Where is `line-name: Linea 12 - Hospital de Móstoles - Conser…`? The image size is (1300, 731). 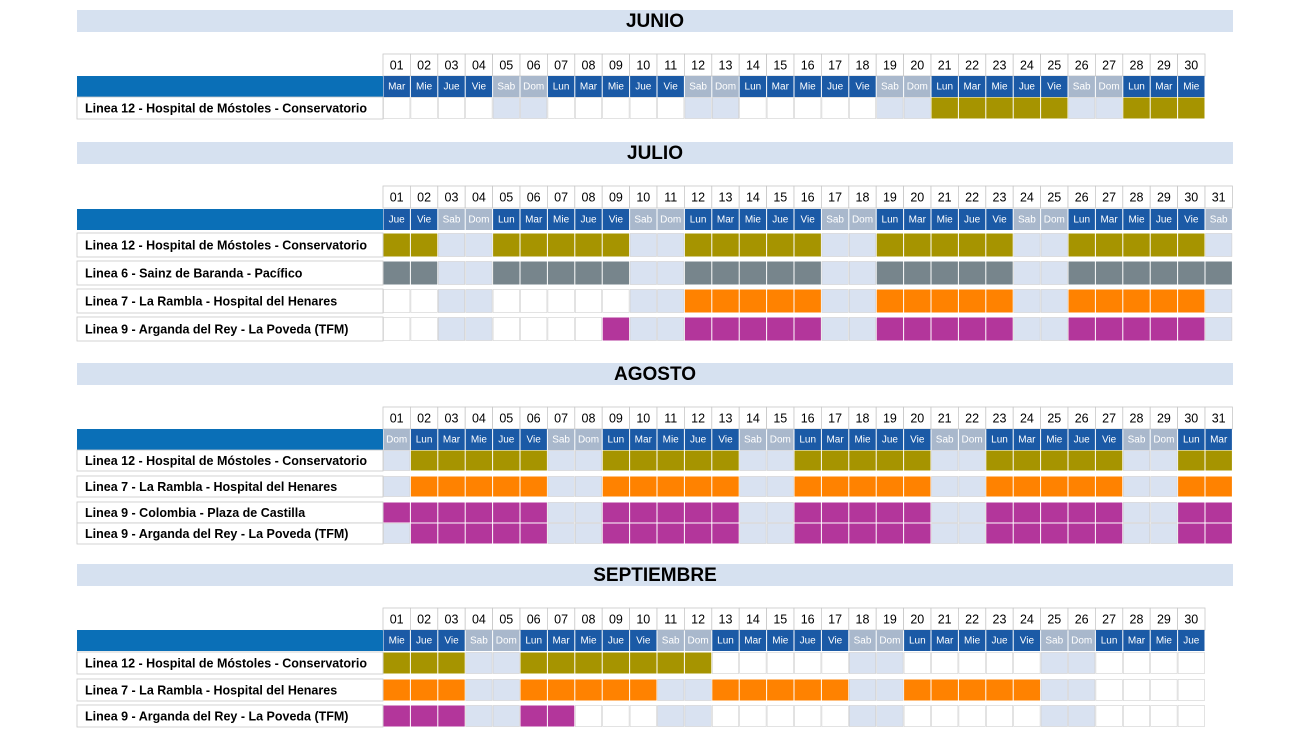 line-name: Linea 12 - Hospital de Móstoles - Conser… is located at coordinates (226, 245).